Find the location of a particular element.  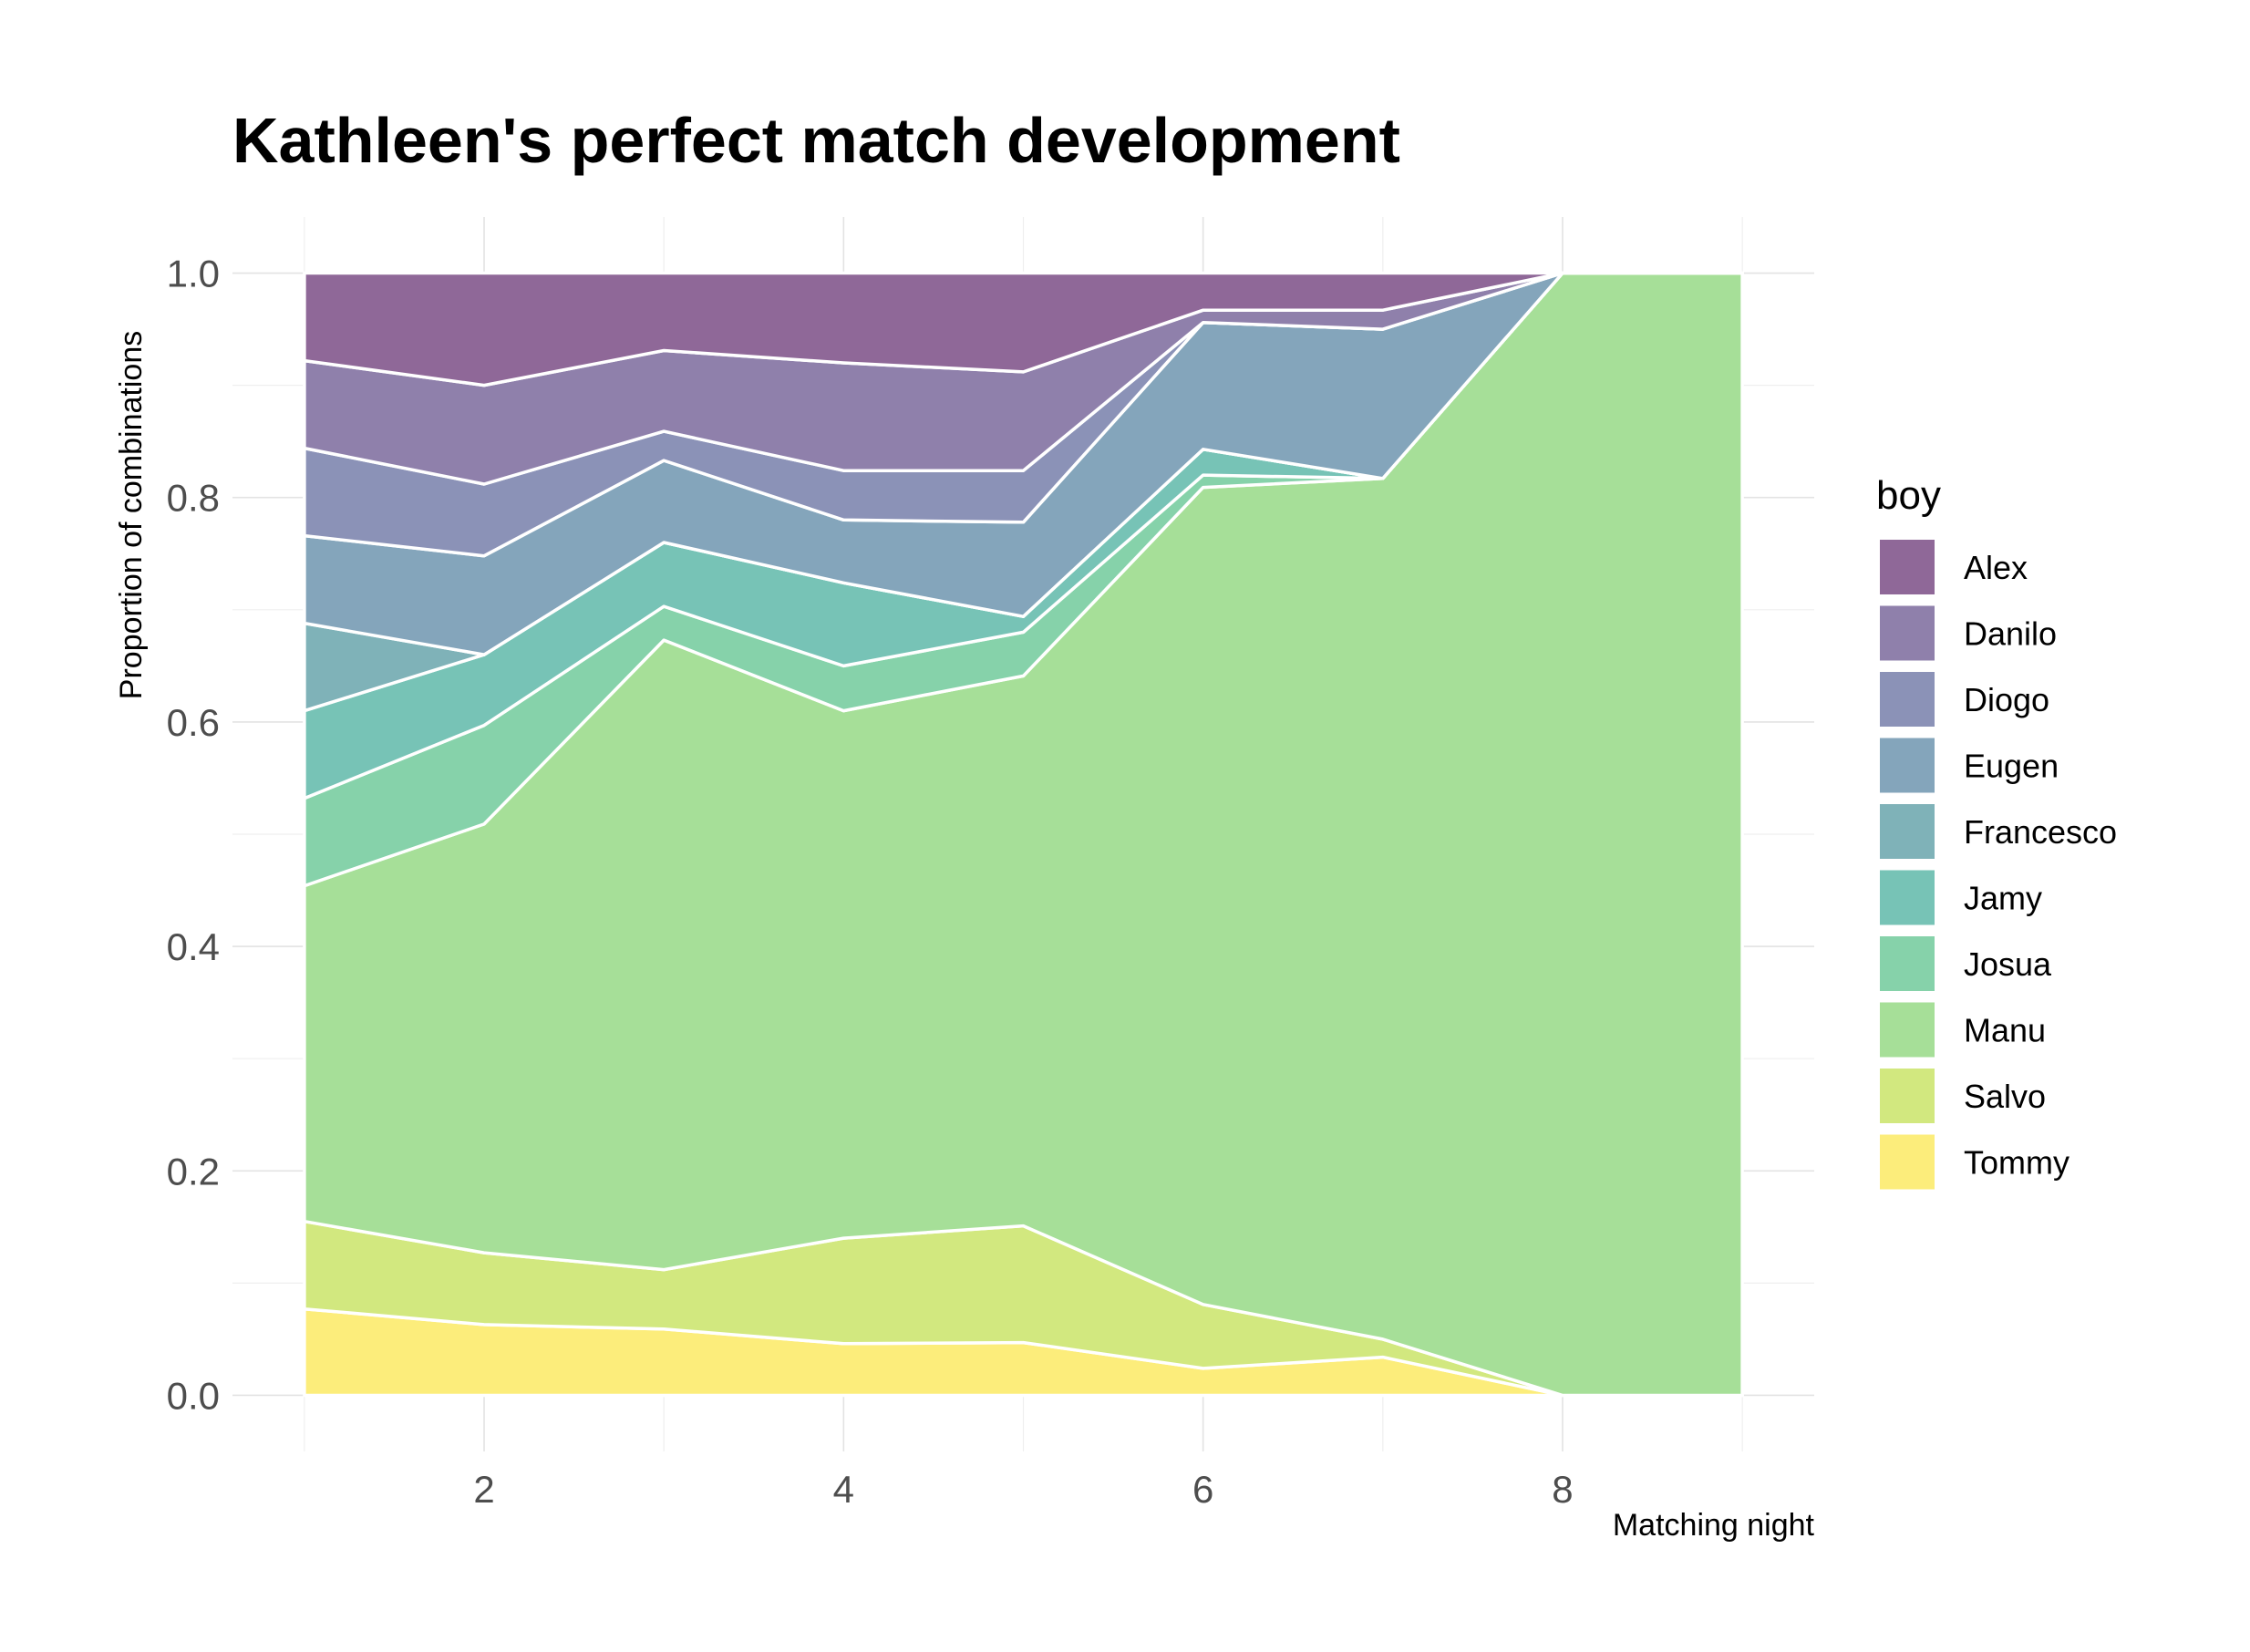

y-tick-label: 0.2 is located at coordinates (193, 1171).